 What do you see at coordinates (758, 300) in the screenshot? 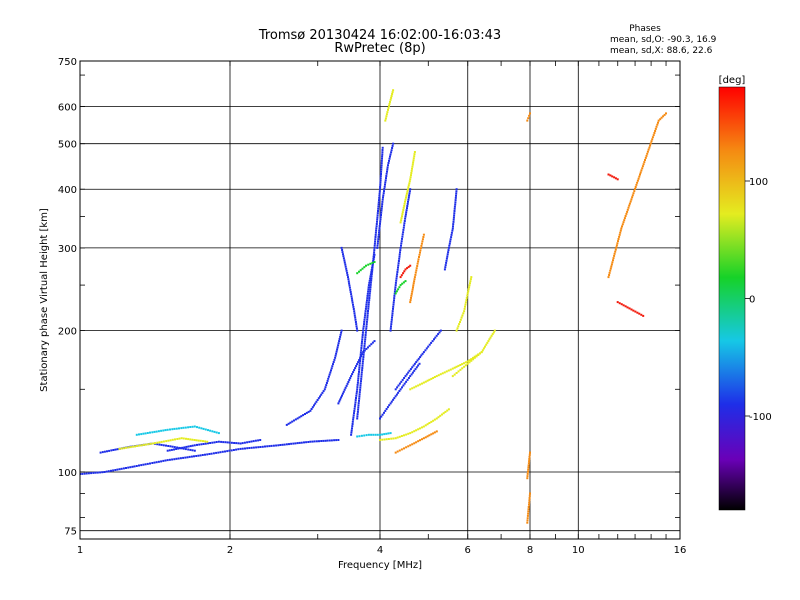
I see `colorbar-ticks: 100 0 -100` at bounding box center [758, 300].